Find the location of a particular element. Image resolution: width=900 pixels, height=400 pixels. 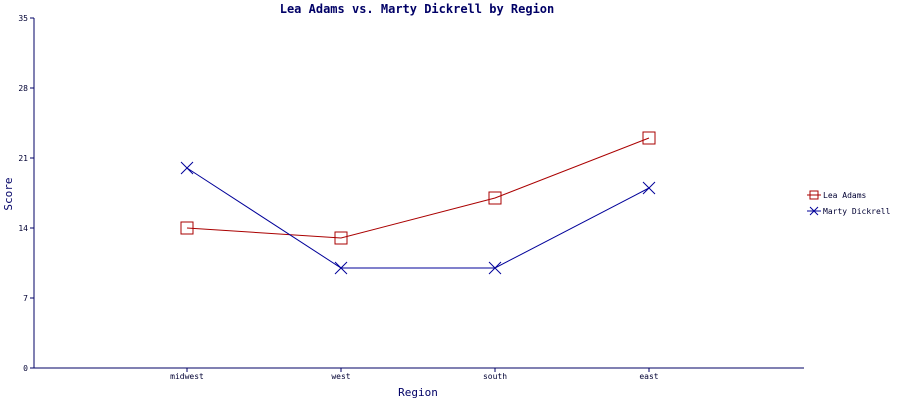

y-tick-label: 14 is located at coordinates (23, 228).